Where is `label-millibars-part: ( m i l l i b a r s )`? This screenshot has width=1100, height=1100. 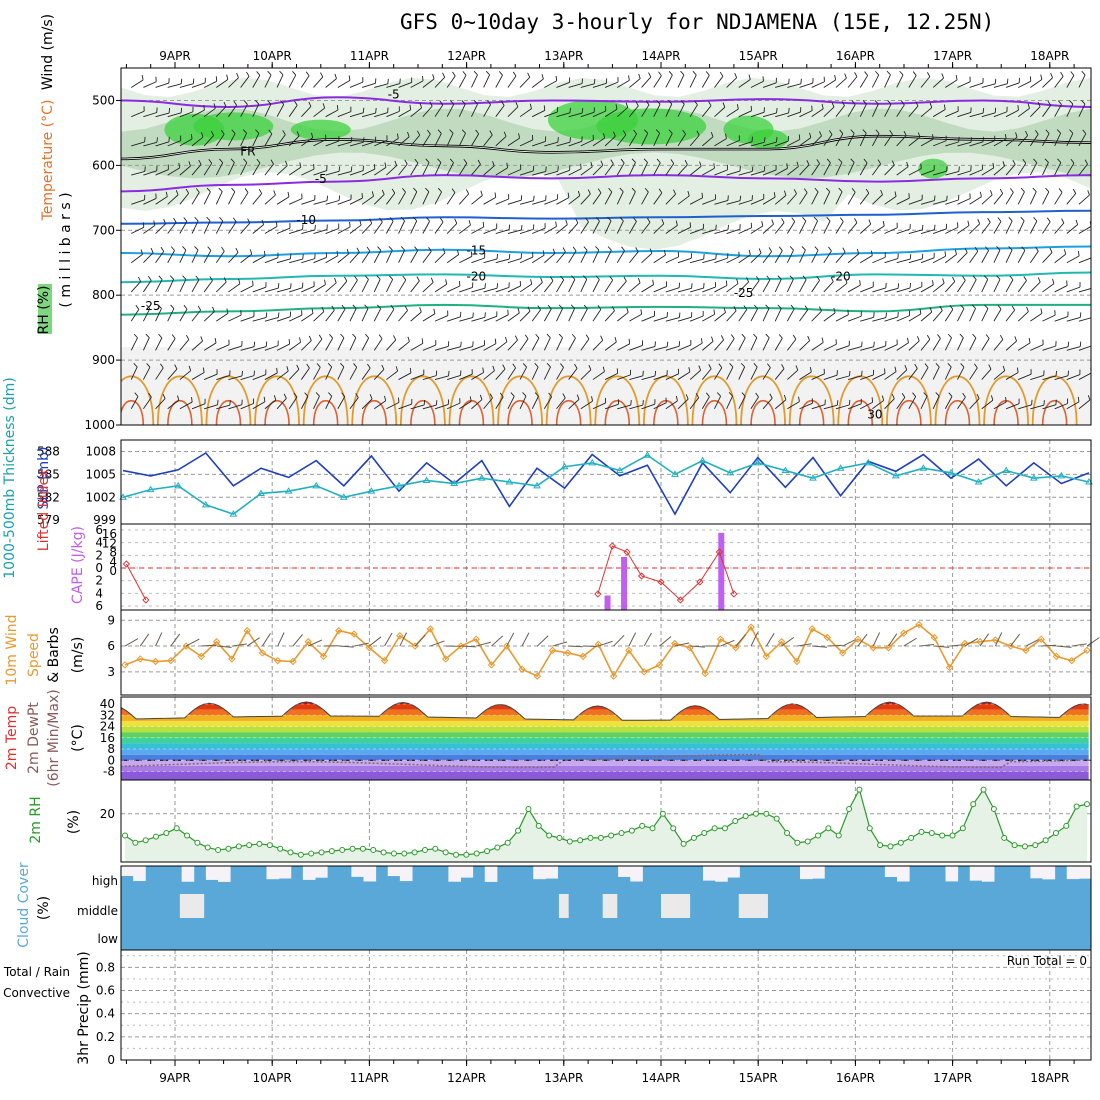
label-millibars-part: ( m i l l i b a r s ) is located at coordinates (66, 249).